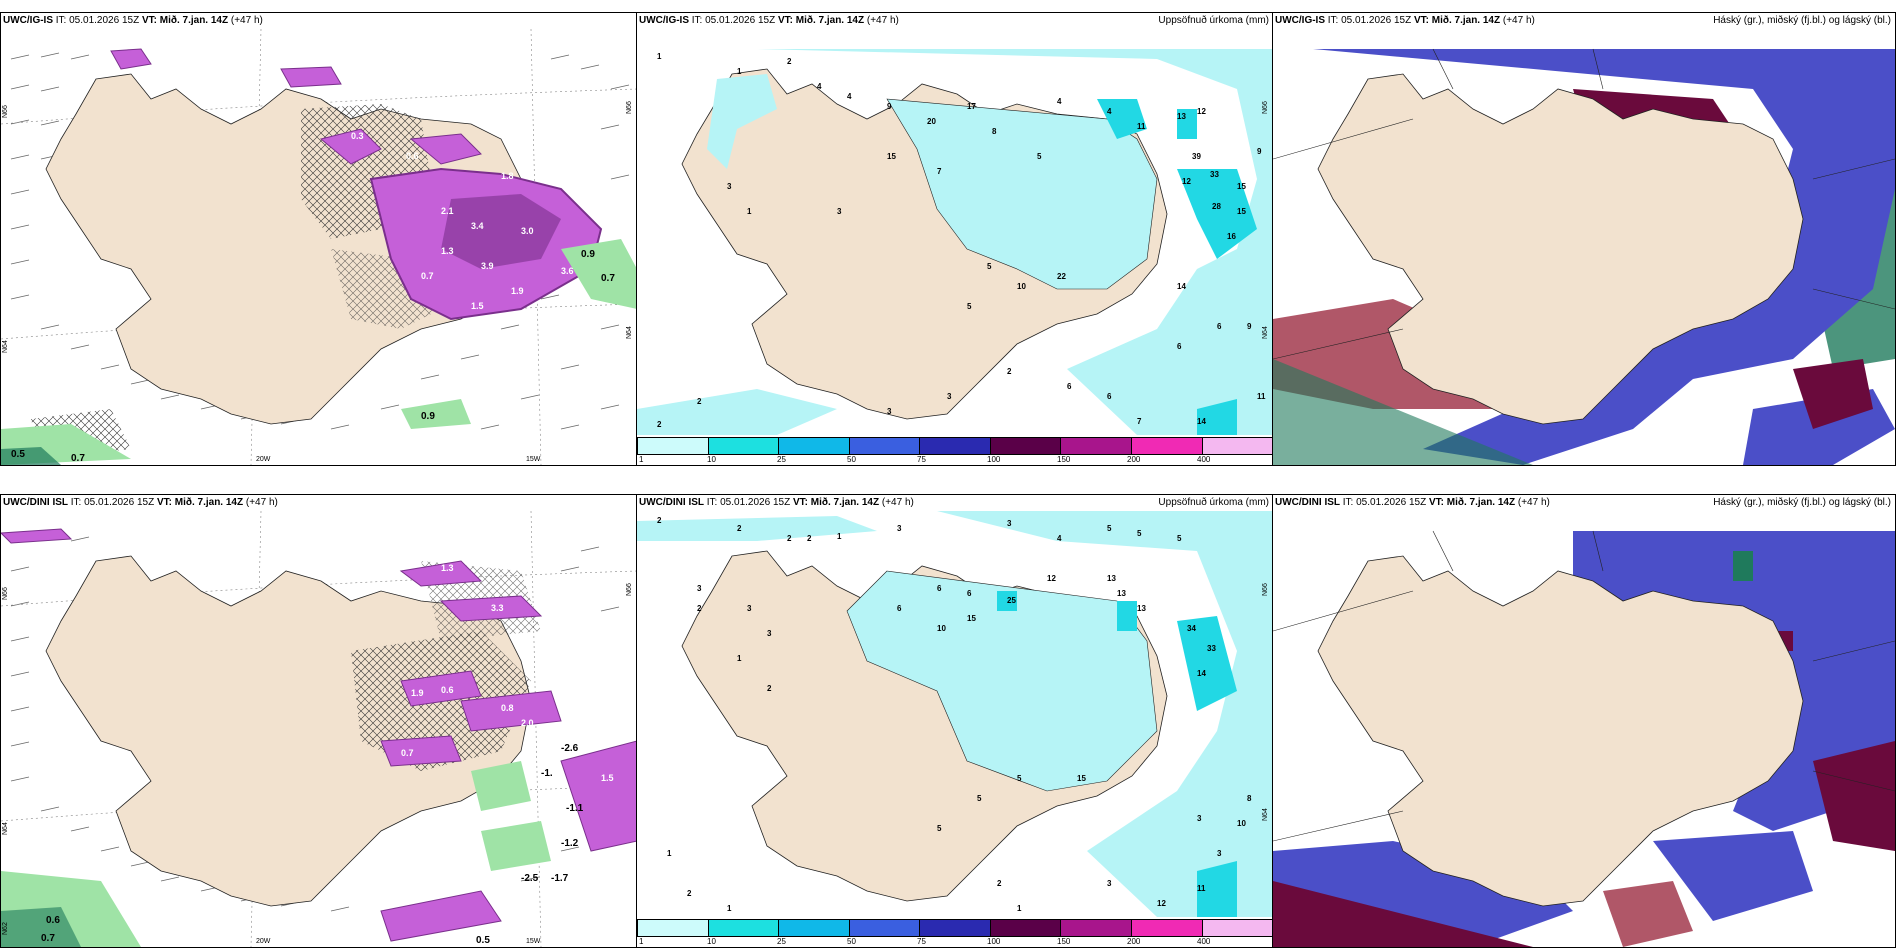  I want to click on svg-text: -1.2, so click(570, 843).